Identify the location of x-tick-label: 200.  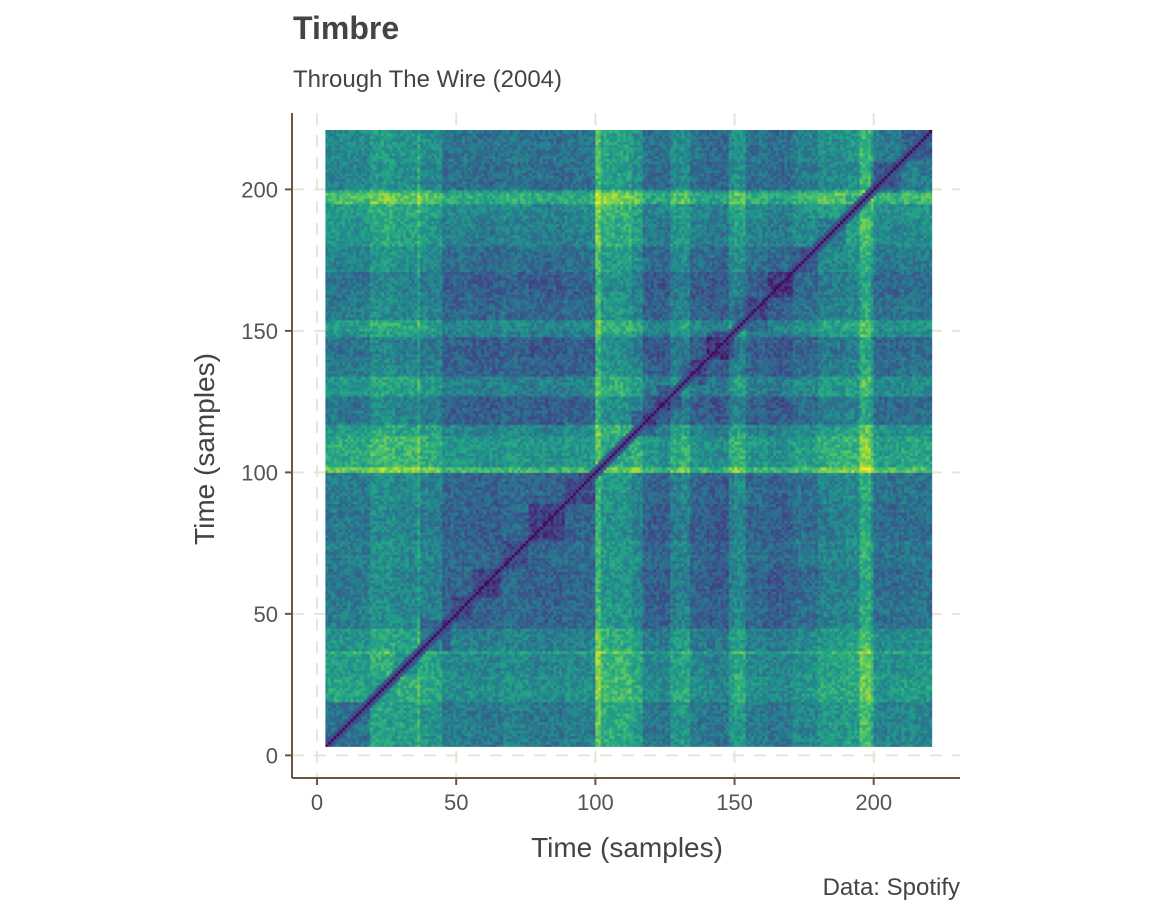
(873, 802).